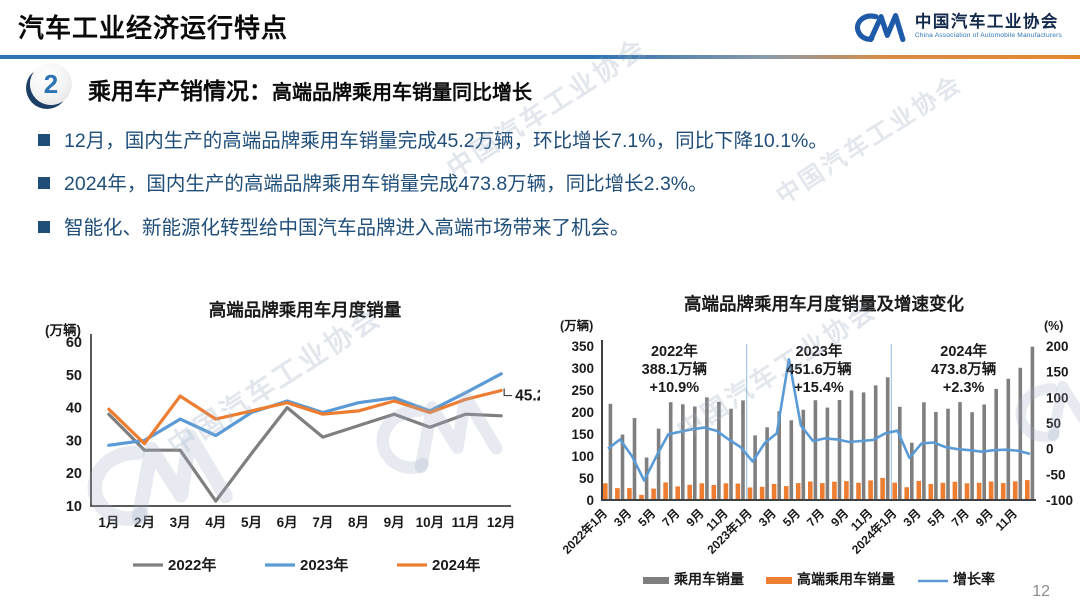  Describe the element at coordinates (819, 369) in the screenshot. I see `year-annotation-total: 451.6万辆` at that location.